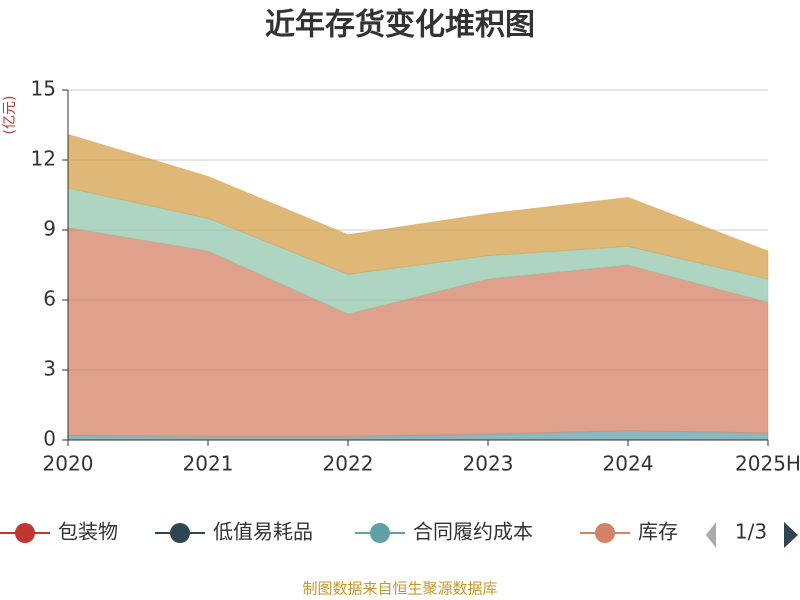 The width and height of the screenshot is (800, 600). Describe the element at coordinates (68, 464) in the screenshot. I see `x-tick-label: 2020` at that location.